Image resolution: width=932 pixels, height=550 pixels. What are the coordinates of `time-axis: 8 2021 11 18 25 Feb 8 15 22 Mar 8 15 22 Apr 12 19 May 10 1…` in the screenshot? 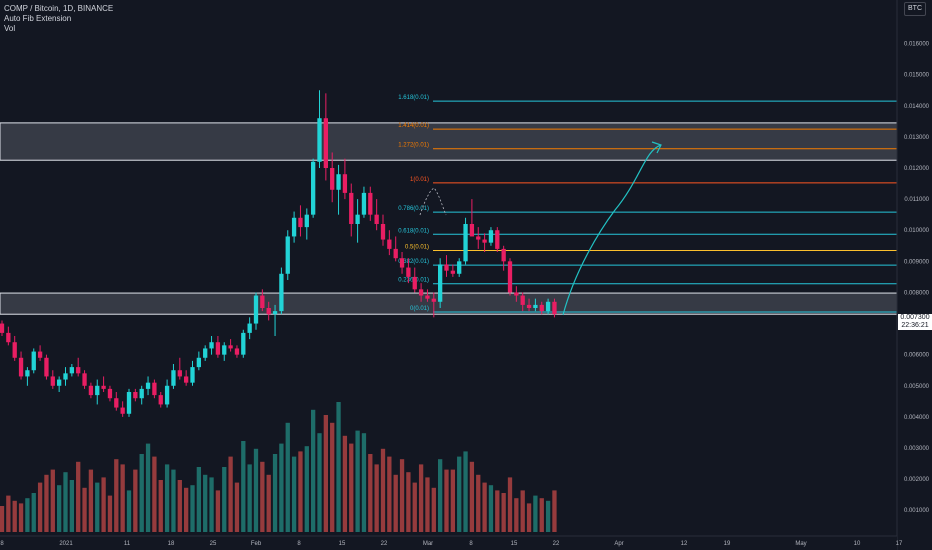 It's located at (451, 542).